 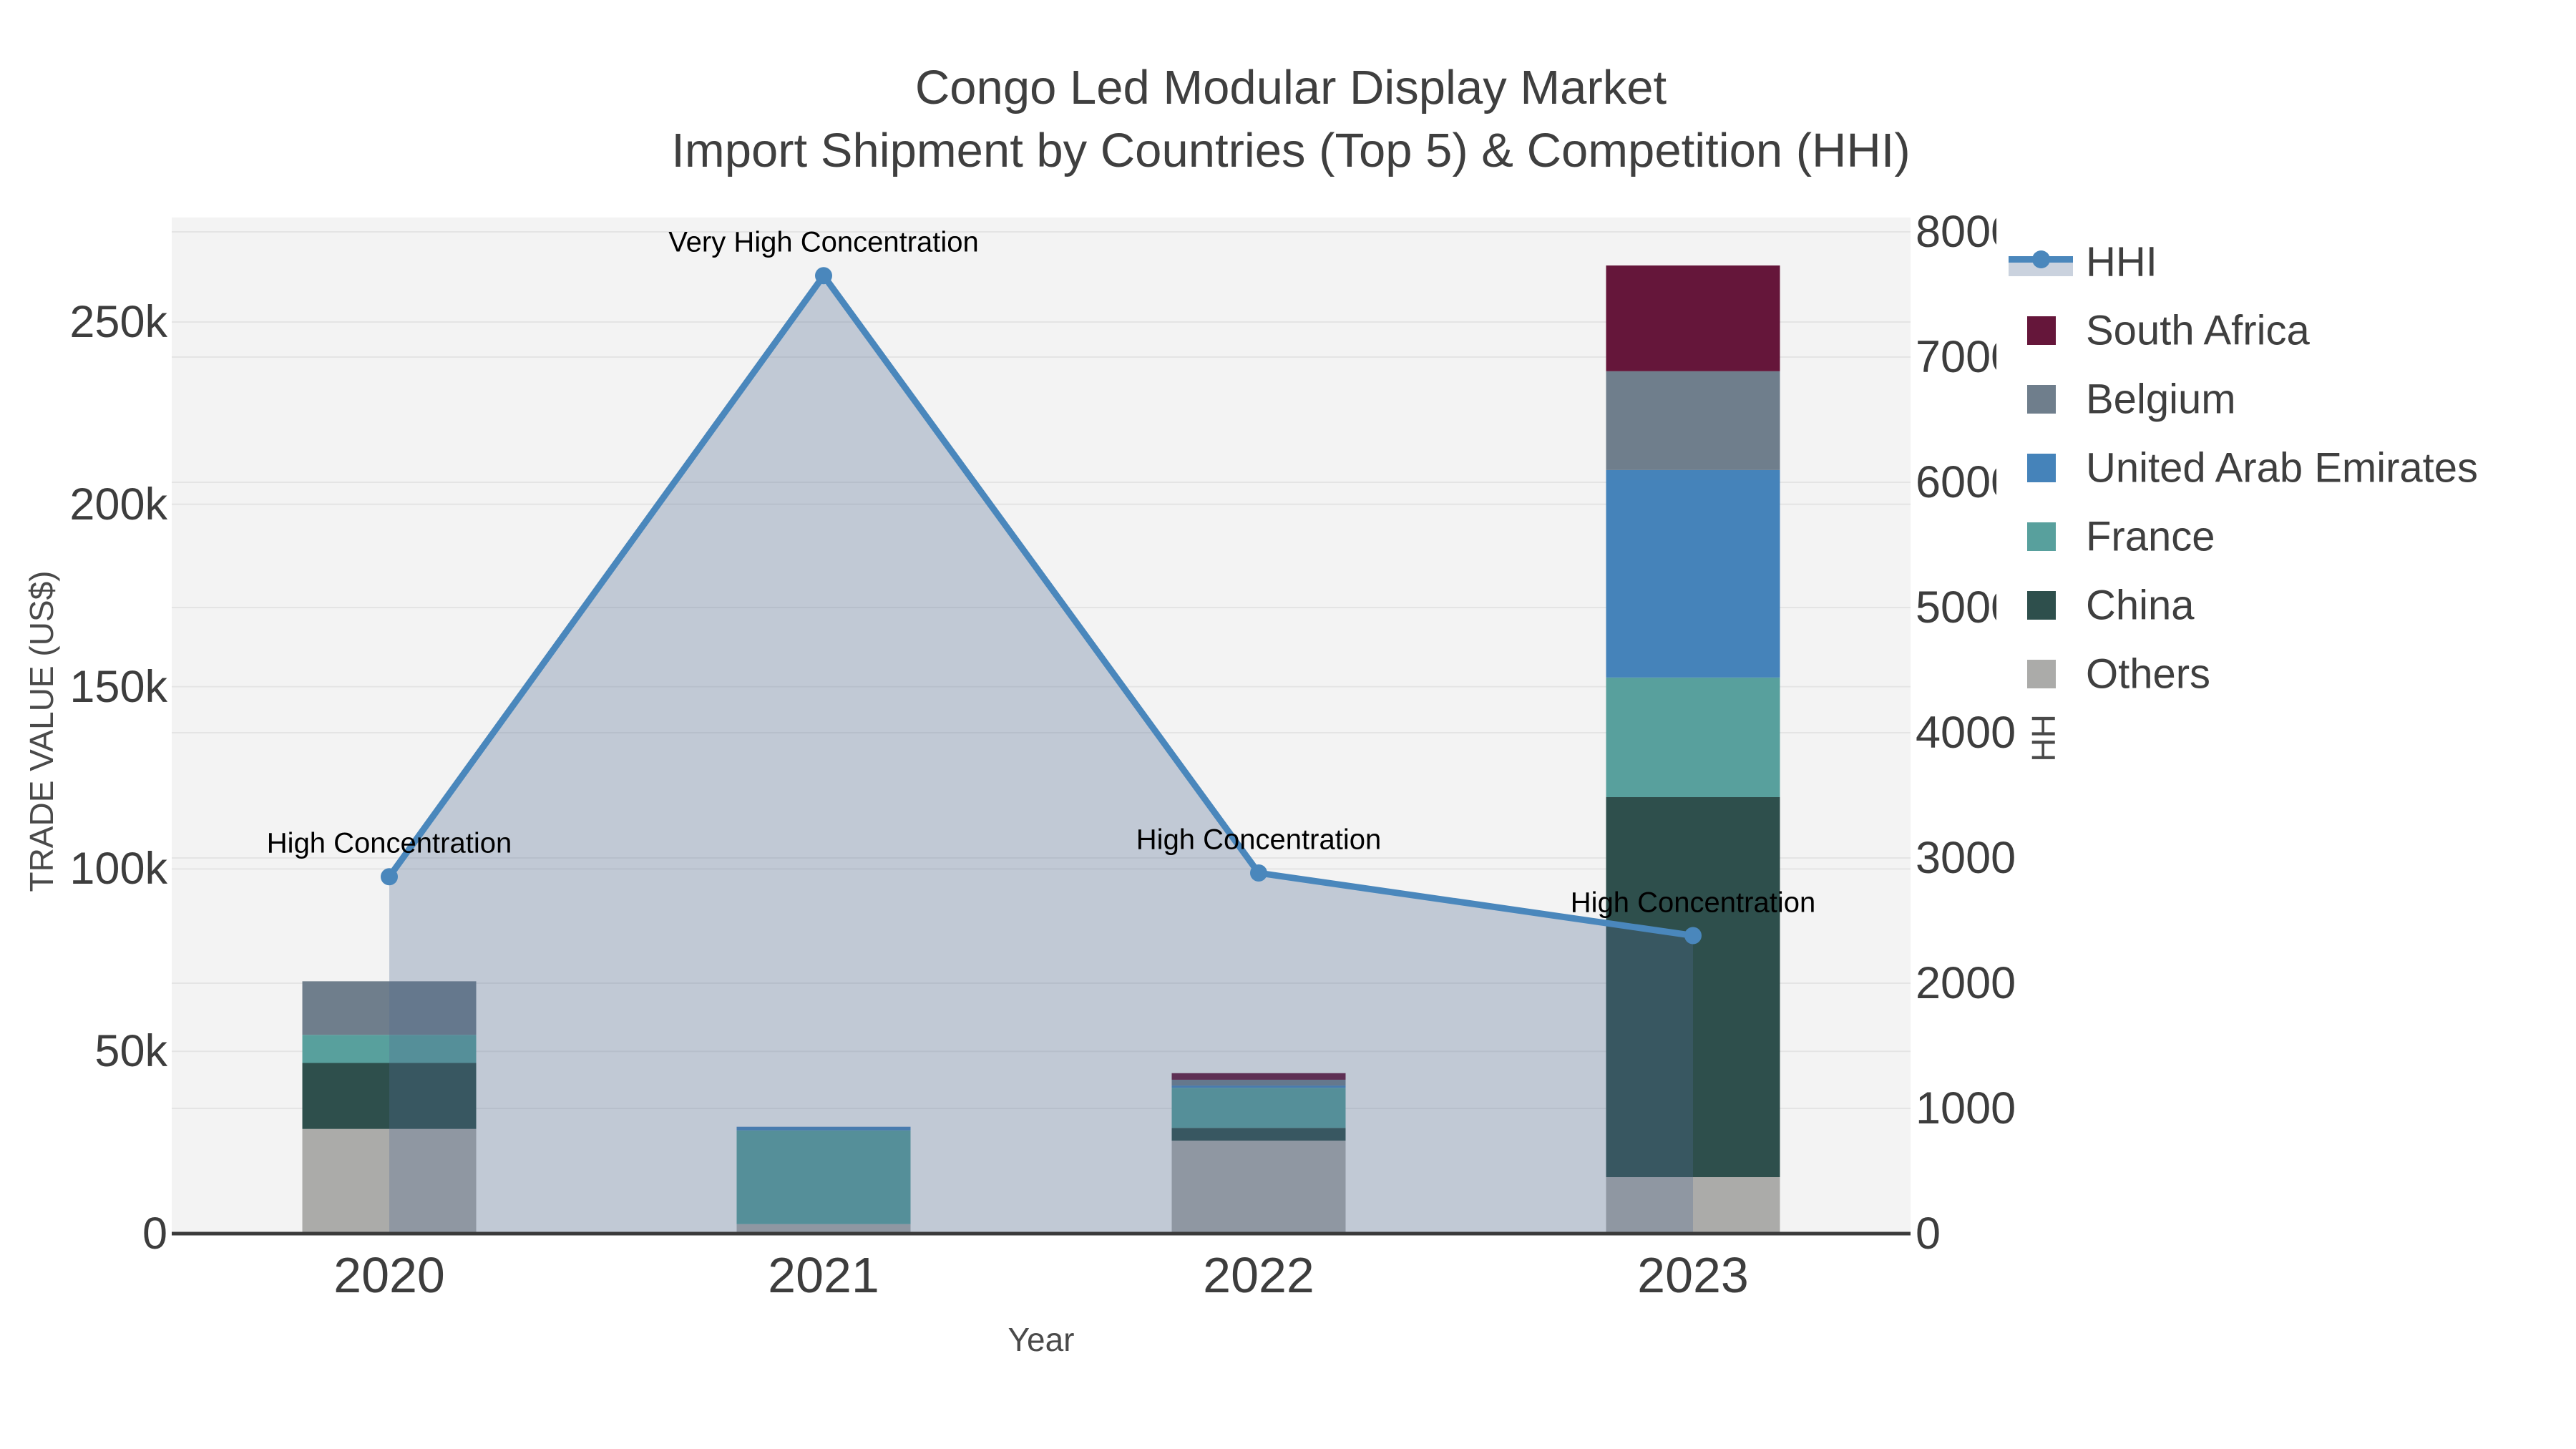 I want to click on bar-segment-belgium-2020, so click(x=390, y=1008).